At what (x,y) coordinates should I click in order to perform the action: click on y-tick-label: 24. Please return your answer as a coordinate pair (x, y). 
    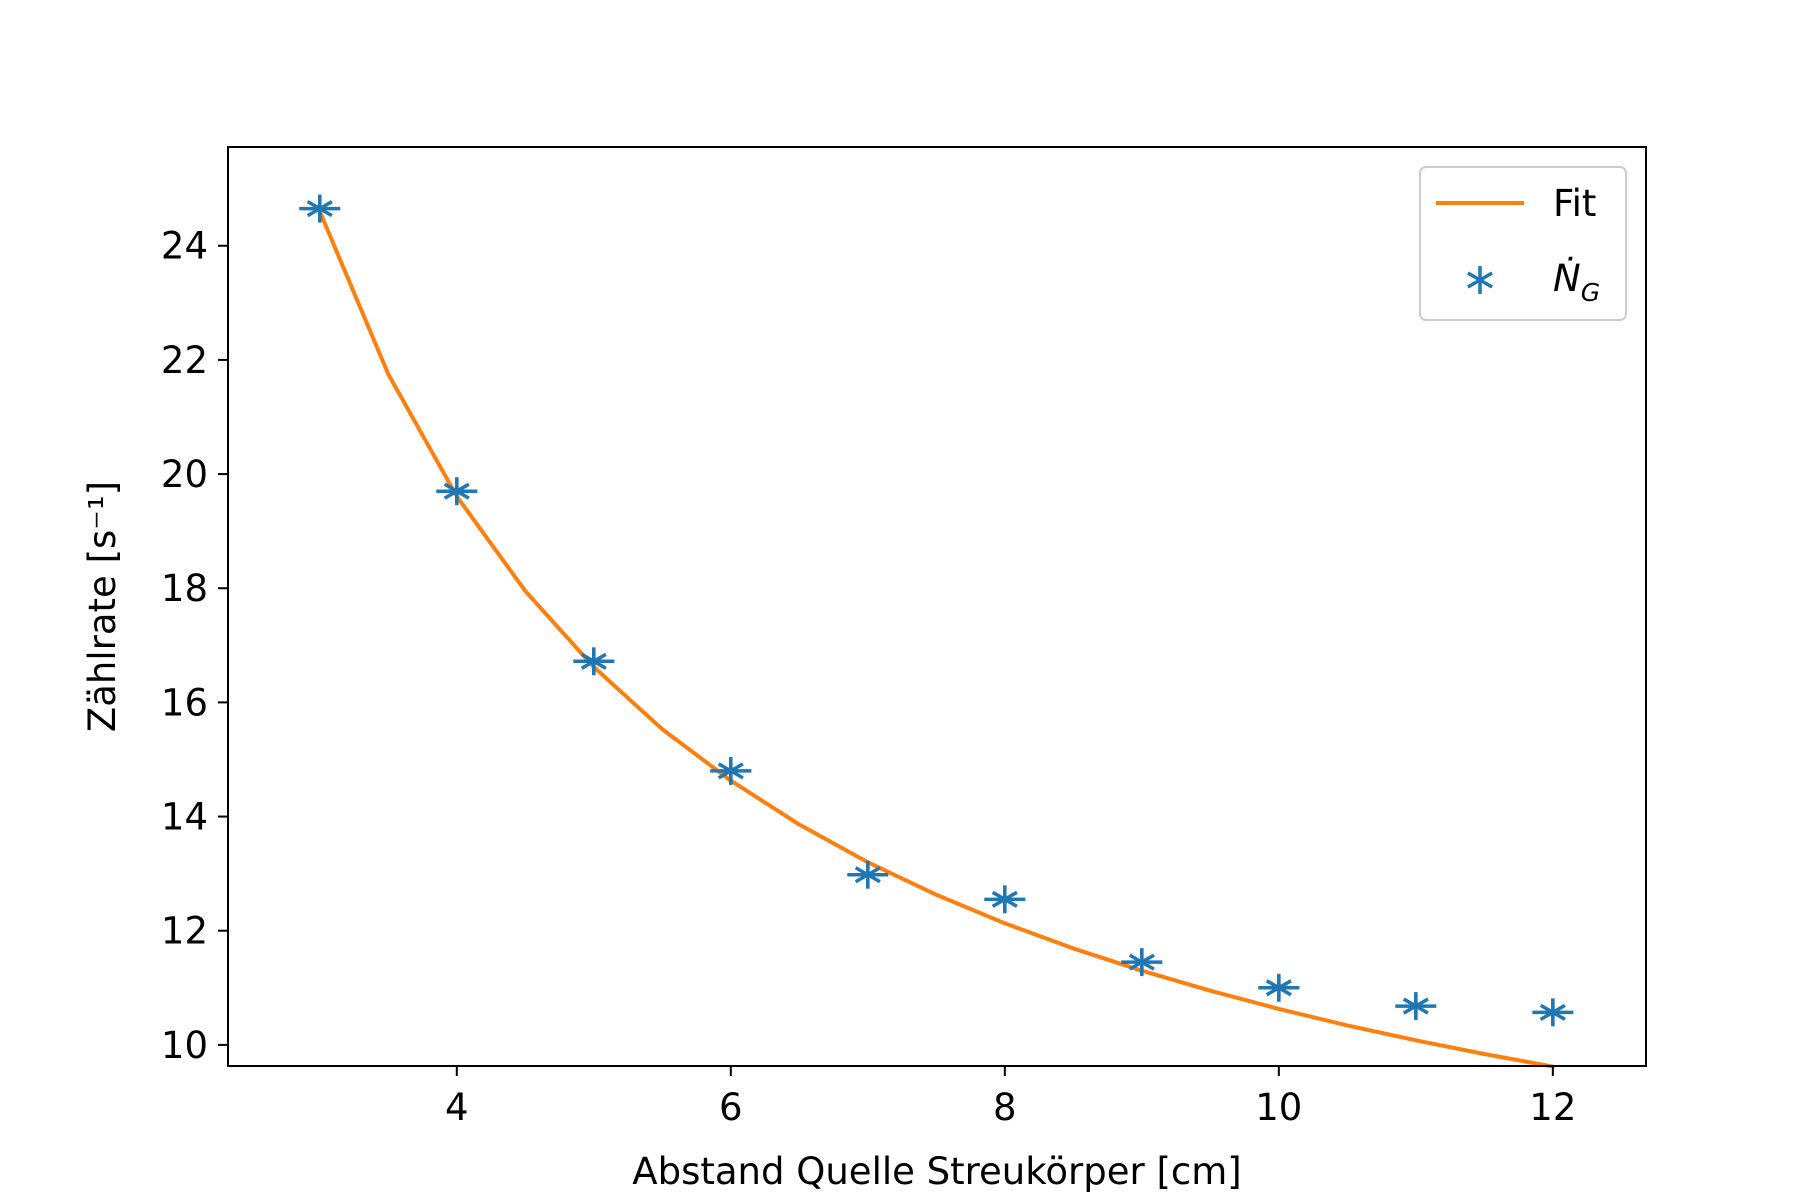
    Looking at the image, I should click on (184, 246).